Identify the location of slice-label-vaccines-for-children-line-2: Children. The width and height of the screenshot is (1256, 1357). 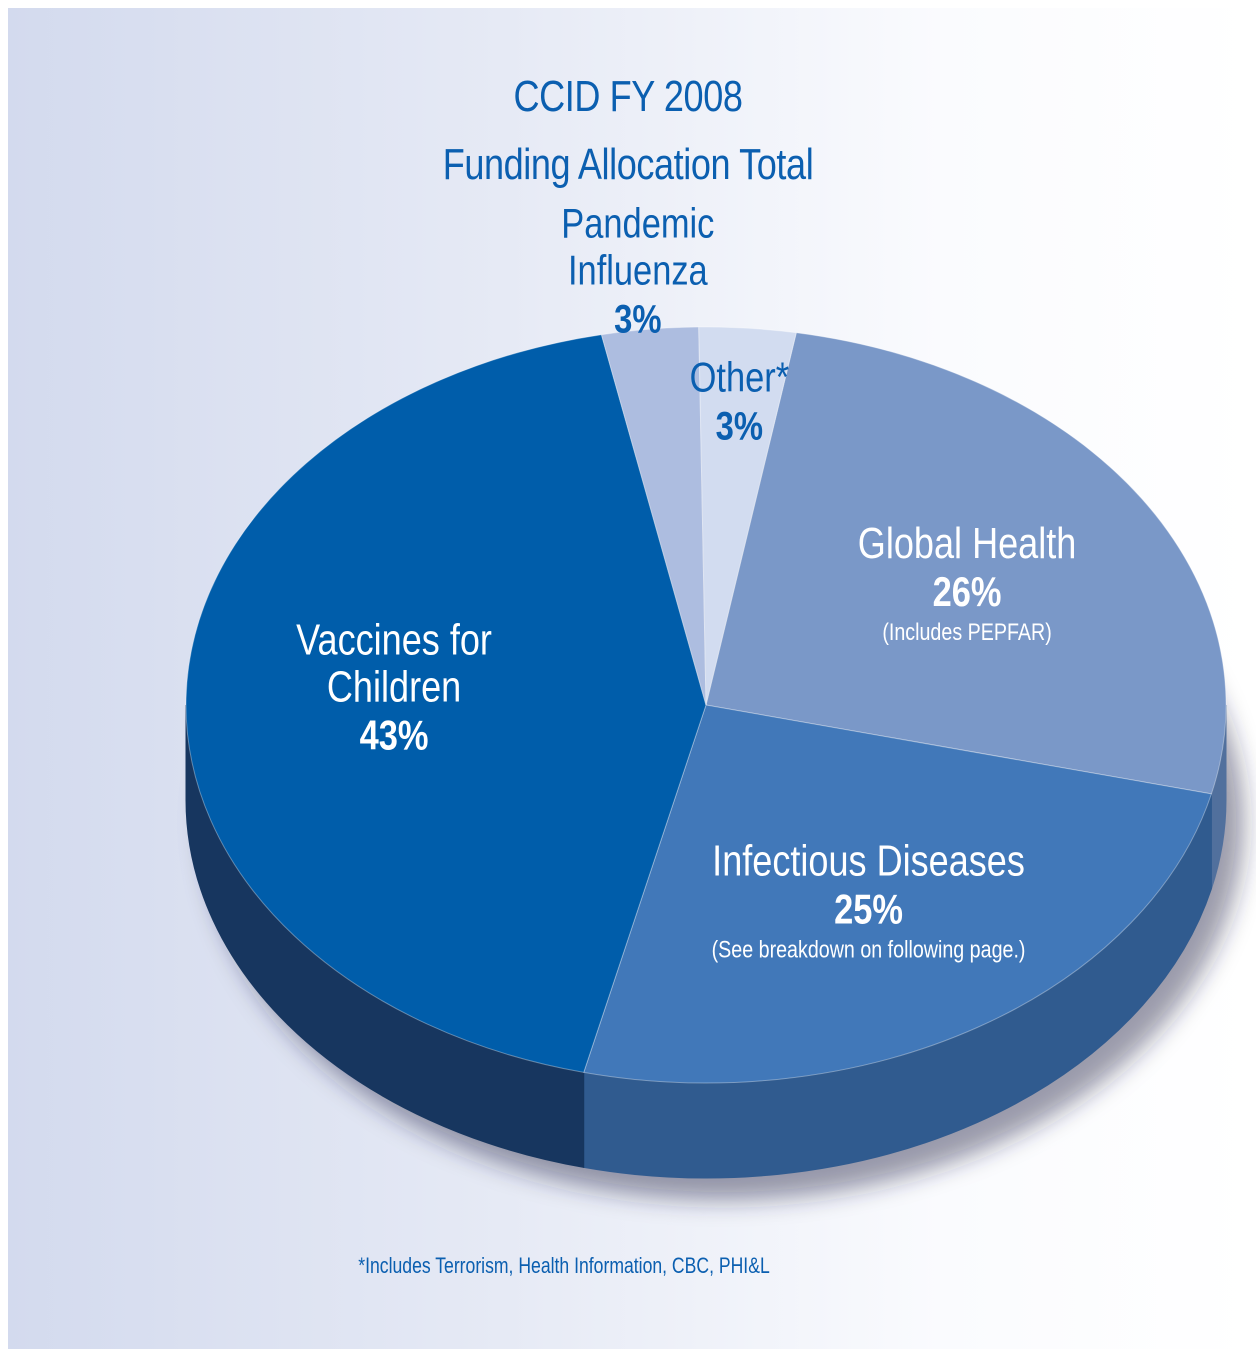
(394, 686).